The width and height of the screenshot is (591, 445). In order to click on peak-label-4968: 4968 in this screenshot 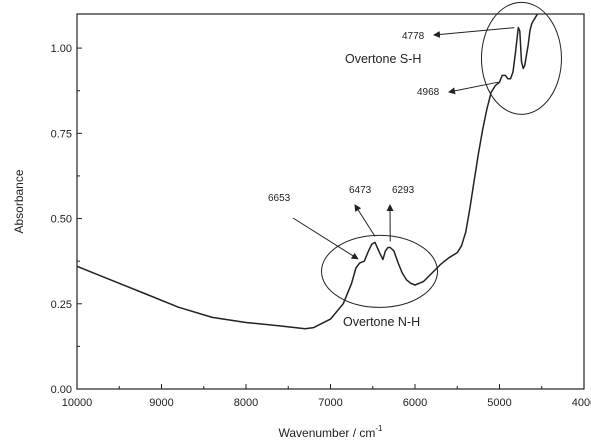, I will do `click(428, 92)`.